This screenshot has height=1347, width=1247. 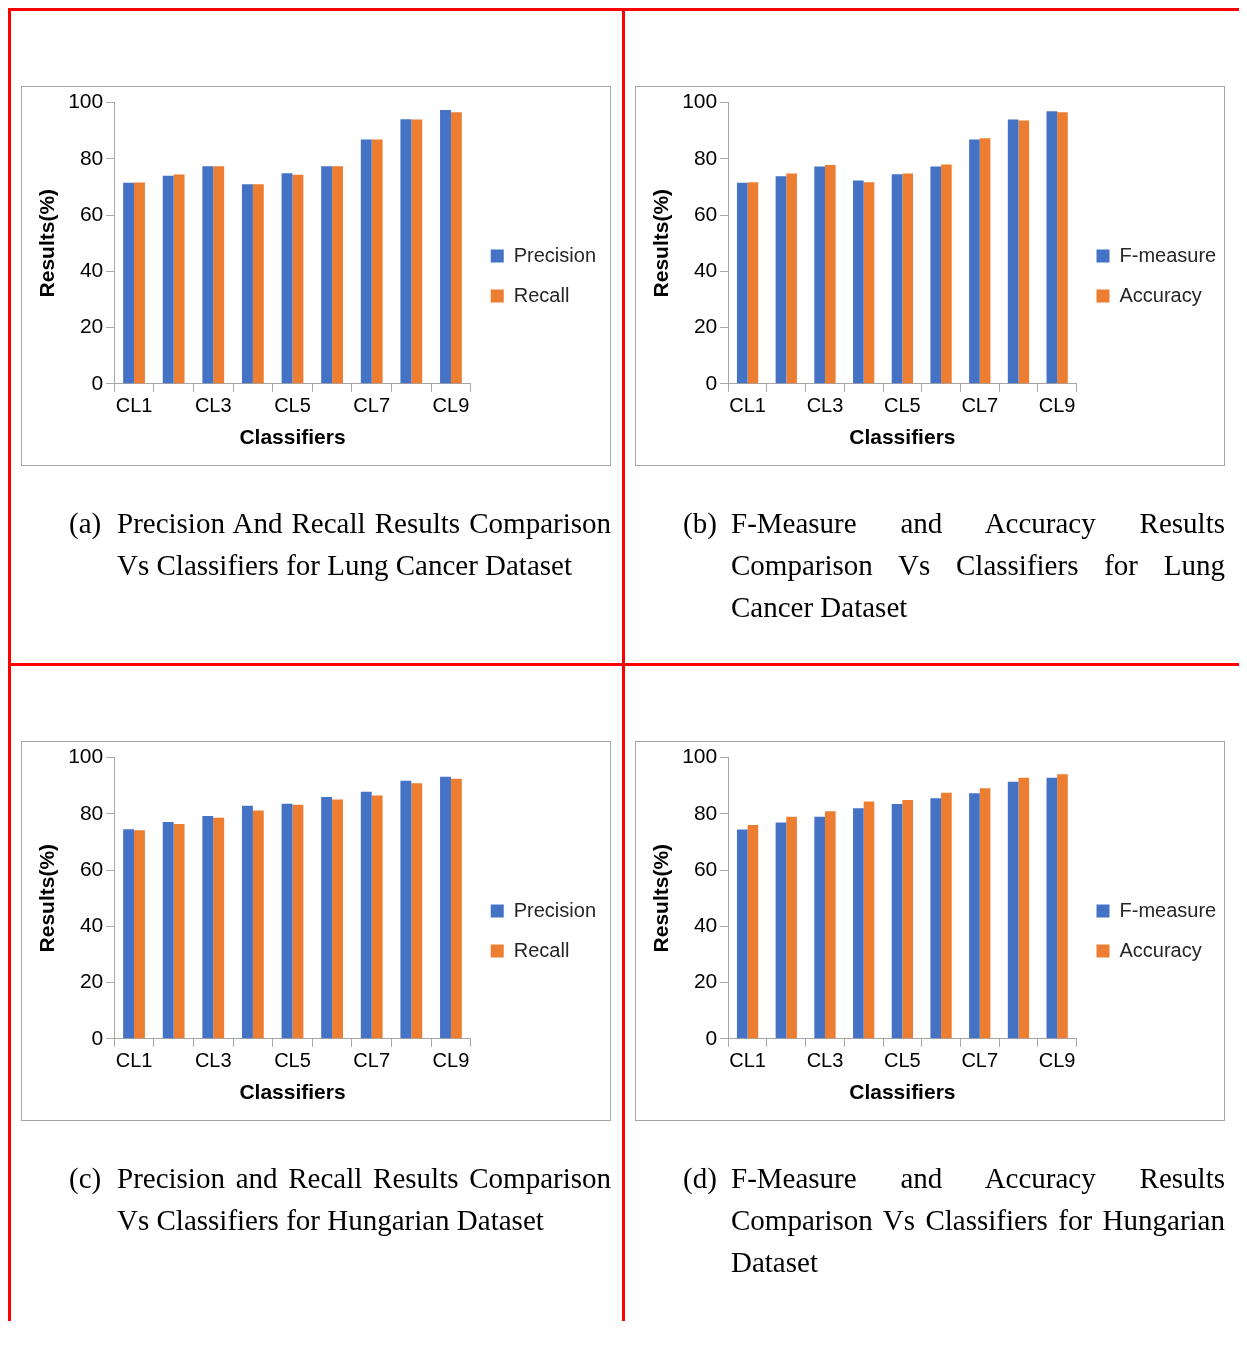 I want to click on text: (d) F-Measure and Accuracy Results Comparison Vs Classifiers for Hungarian Dataset, so click(x=954, y=1220).